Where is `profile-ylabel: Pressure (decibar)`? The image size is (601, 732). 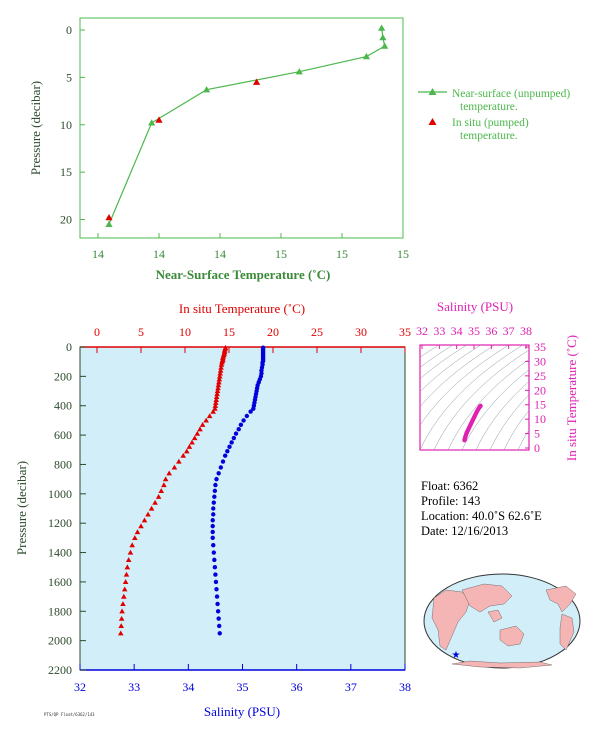 profile-ylabel: Pressure (decibar) is located at coordinates (21, 508).